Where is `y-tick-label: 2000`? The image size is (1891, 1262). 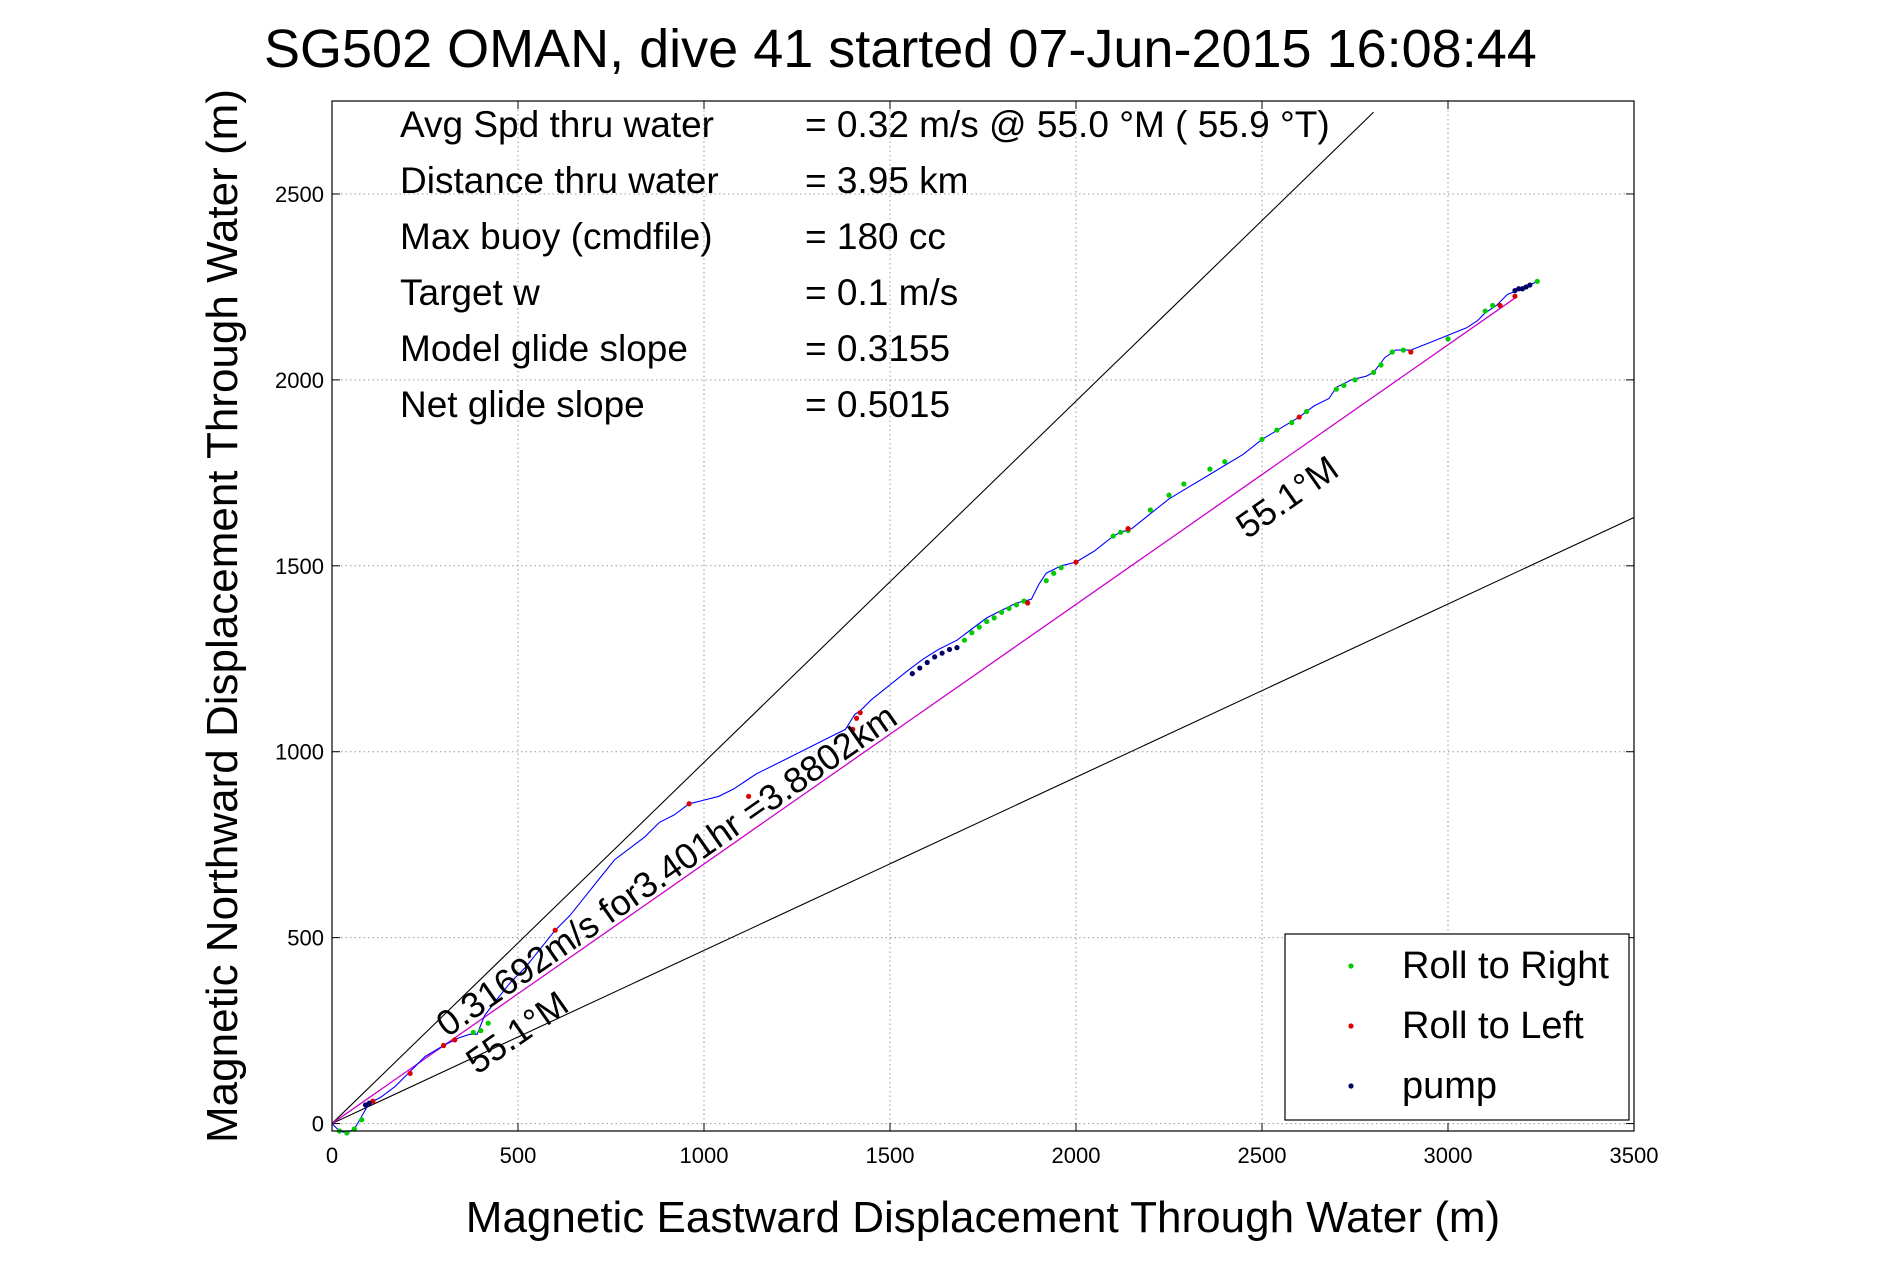 y-tick-label: 2000 is located at coordinates (299, 380).